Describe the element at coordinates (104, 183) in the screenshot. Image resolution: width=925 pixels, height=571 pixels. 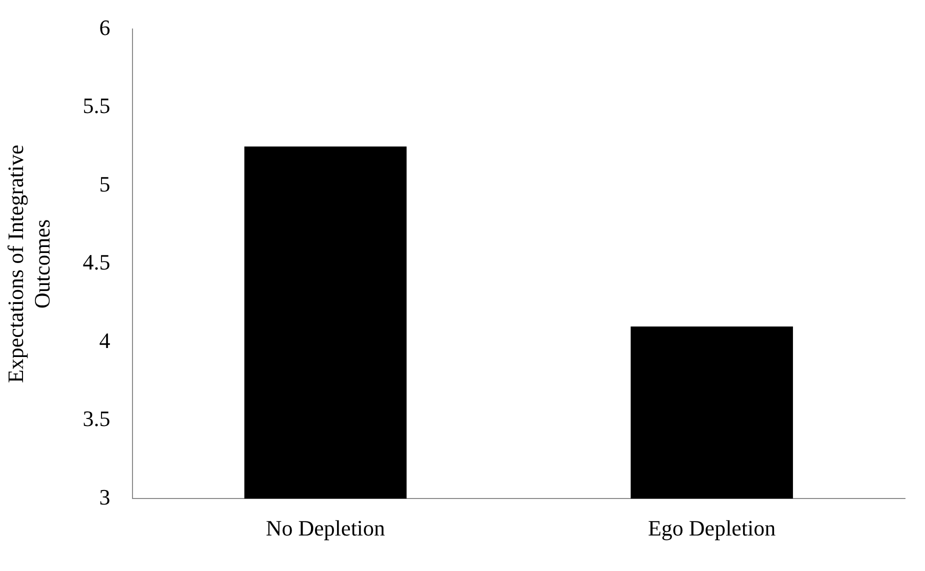
I see `y-tick-label: 5` at that location.